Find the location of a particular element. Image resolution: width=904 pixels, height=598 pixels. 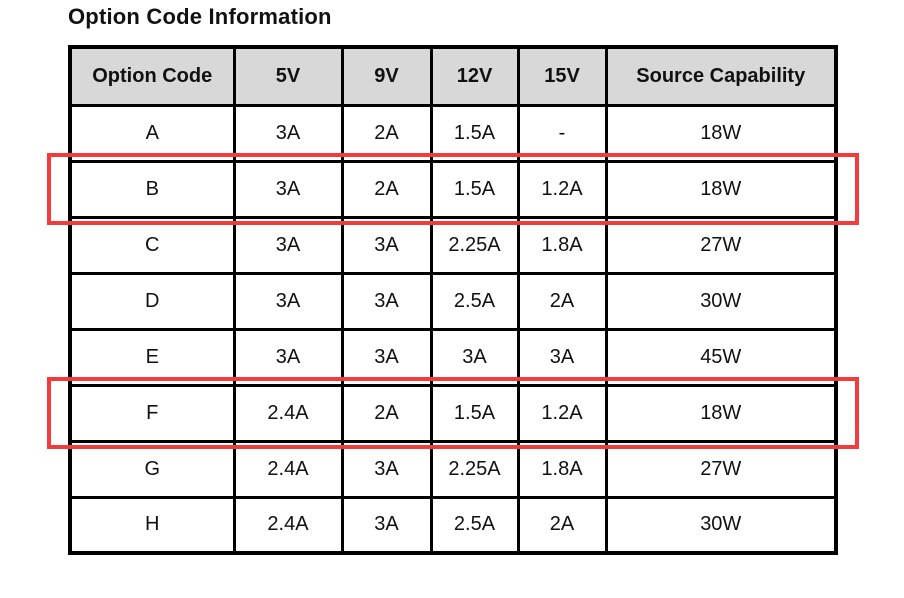

row-code-cell: G is located at coordinates (152, 469).